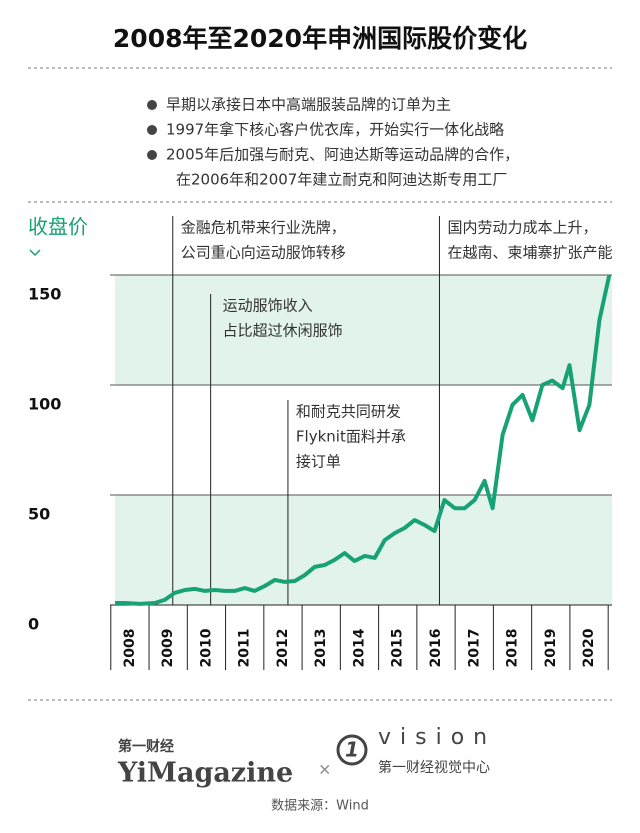 This screenshot has height=833, width=640. I want to click on annotation: 占比超过休闲服饰, so click(283, 331).